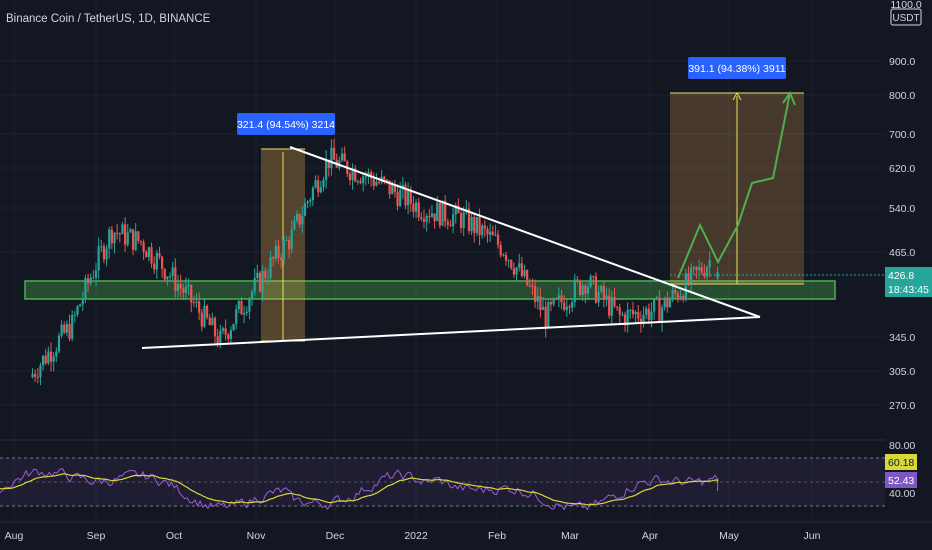 The width and height of the screenshot is (932, 550). What do you see at coordinates (901, 276) in the screenshot?
I see `current-price-value: 426.8` at bounding box center [901, 276].